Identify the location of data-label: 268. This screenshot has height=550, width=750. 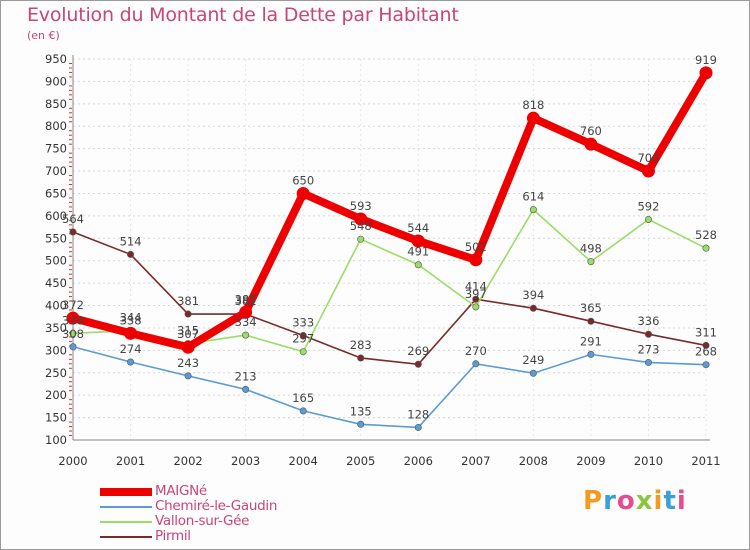
(706, 352).